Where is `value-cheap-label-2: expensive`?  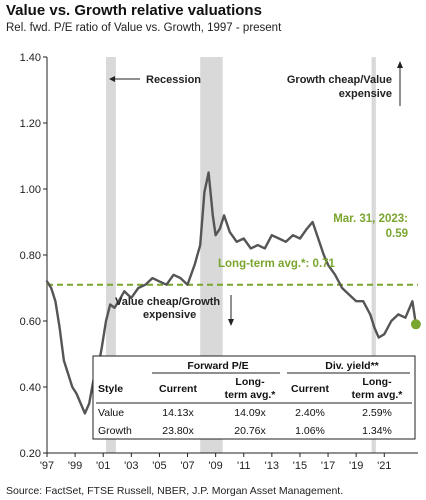
value-cheap-label-2: expensive is located at coordinates (169, 315).